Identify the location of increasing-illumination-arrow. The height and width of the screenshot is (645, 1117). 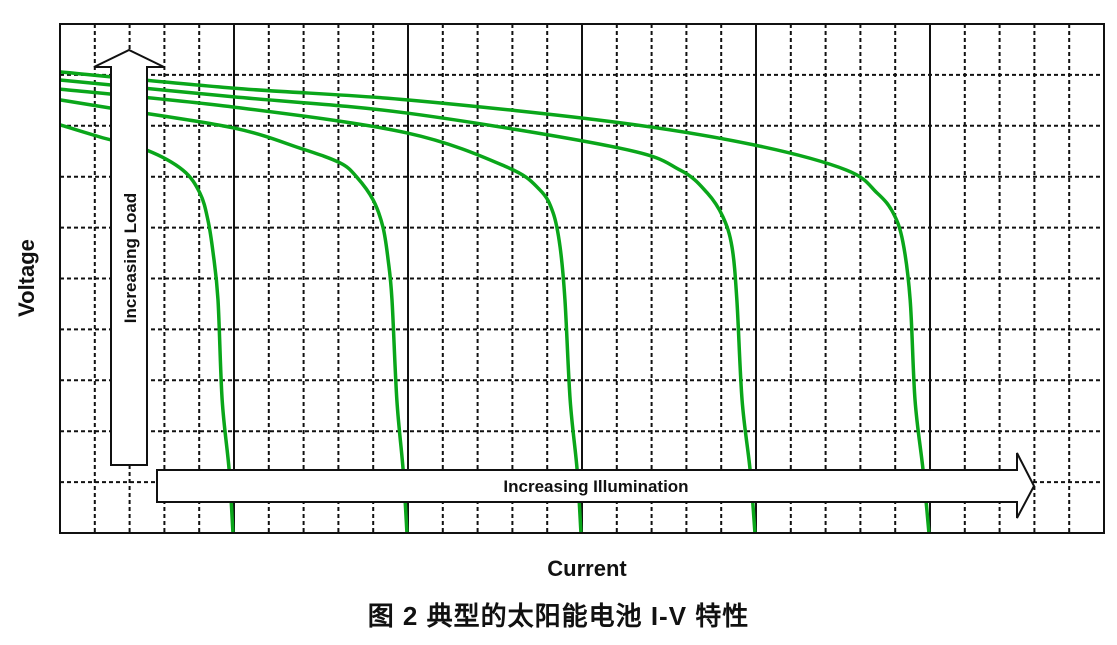
(596, 485).